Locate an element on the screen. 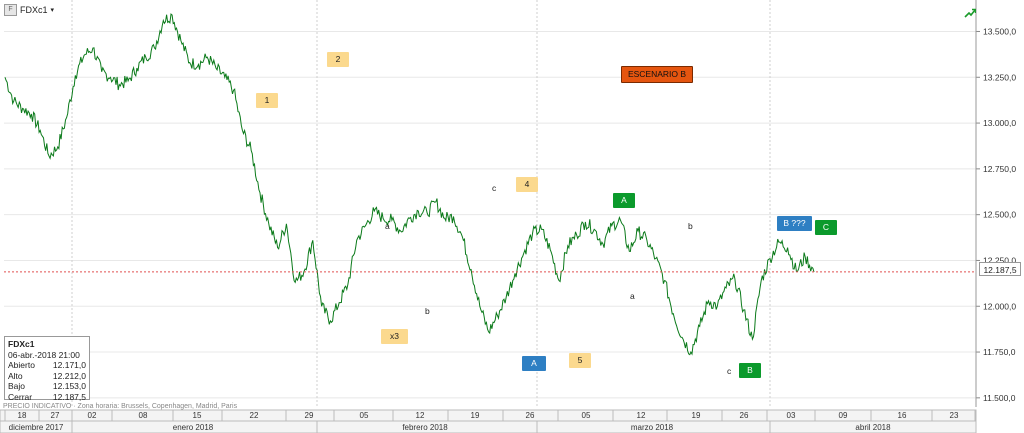  y-tick-label: 12.500,0 is located at coordinates (999, 215).